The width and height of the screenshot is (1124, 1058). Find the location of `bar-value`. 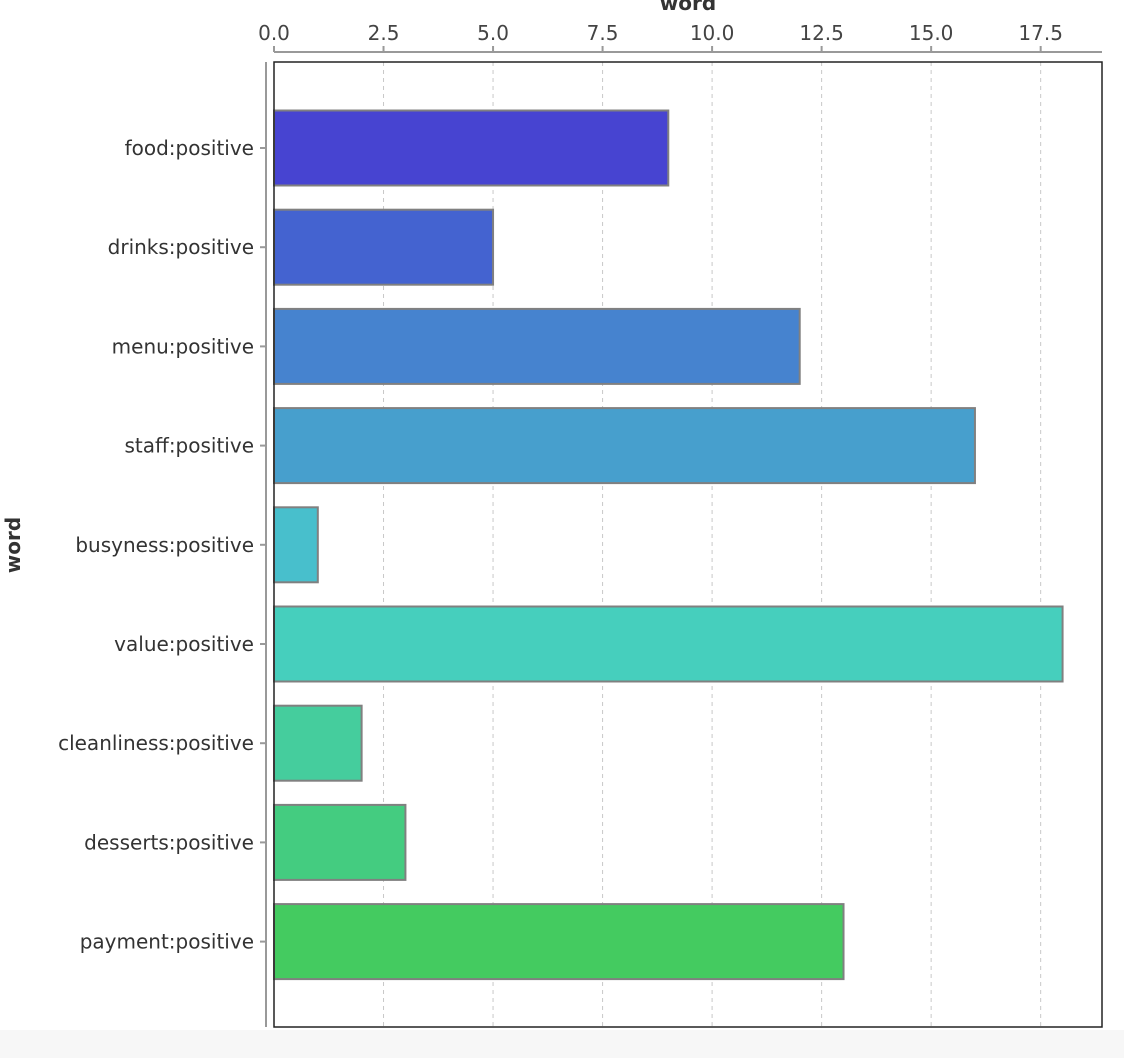

bar-value is located at coordinates (668, 644).